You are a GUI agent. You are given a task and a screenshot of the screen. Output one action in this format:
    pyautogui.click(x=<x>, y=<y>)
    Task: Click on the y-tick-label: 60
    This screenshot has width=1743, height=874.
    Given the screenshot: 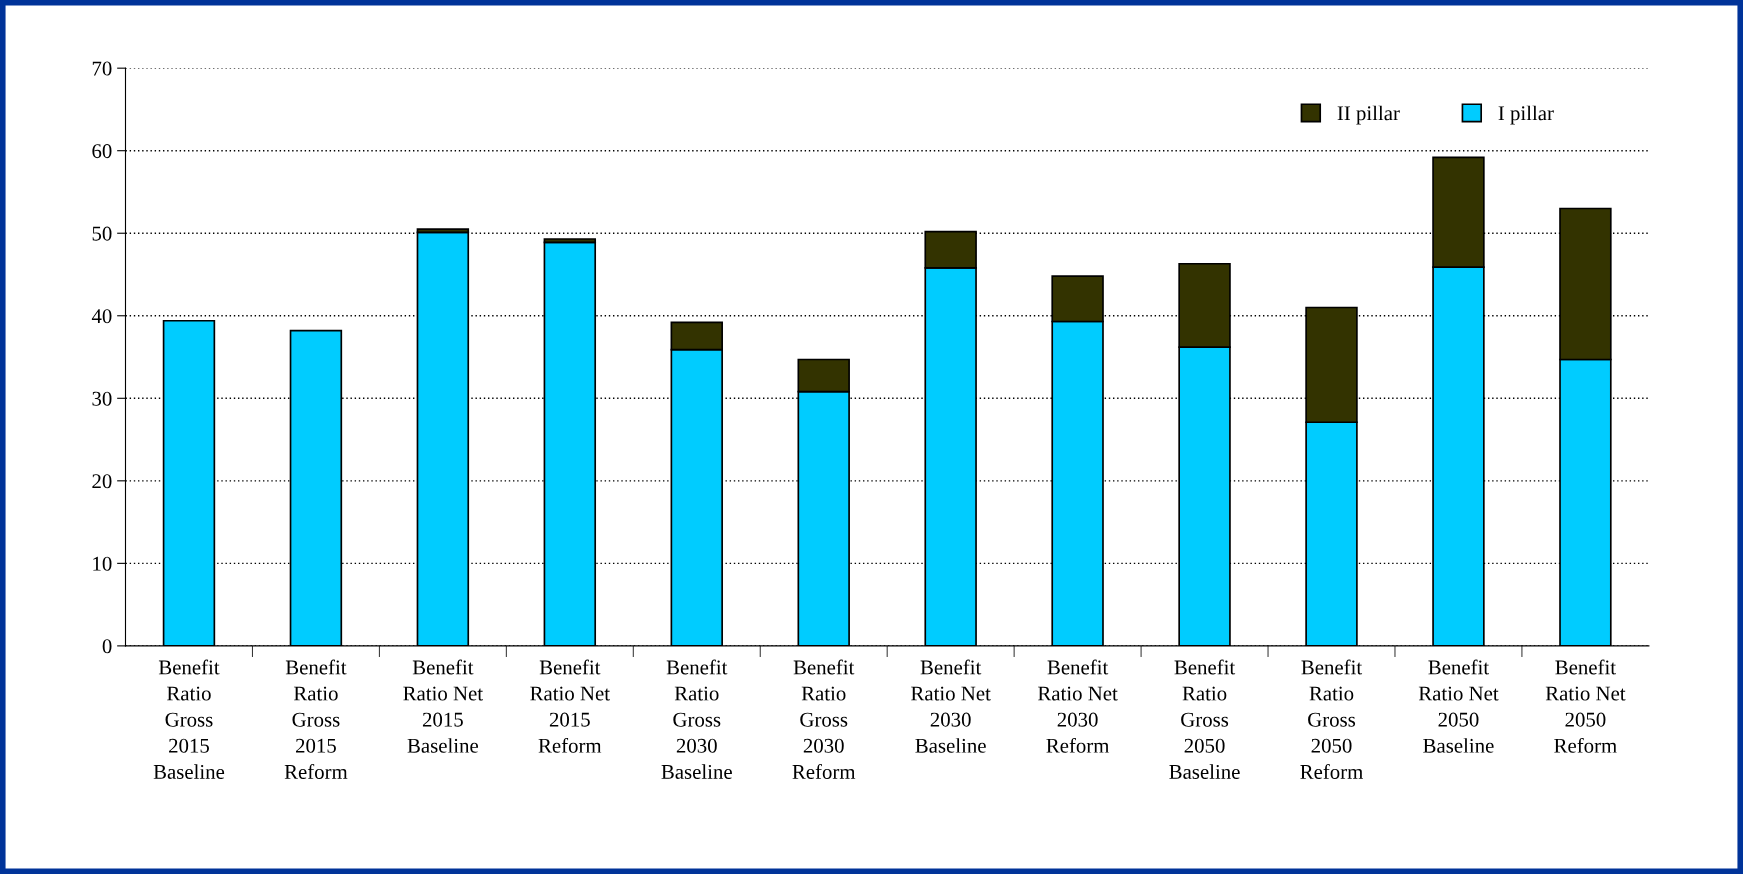 What is the action you would take?
    pyautogui.click(x=102, y=151)
    